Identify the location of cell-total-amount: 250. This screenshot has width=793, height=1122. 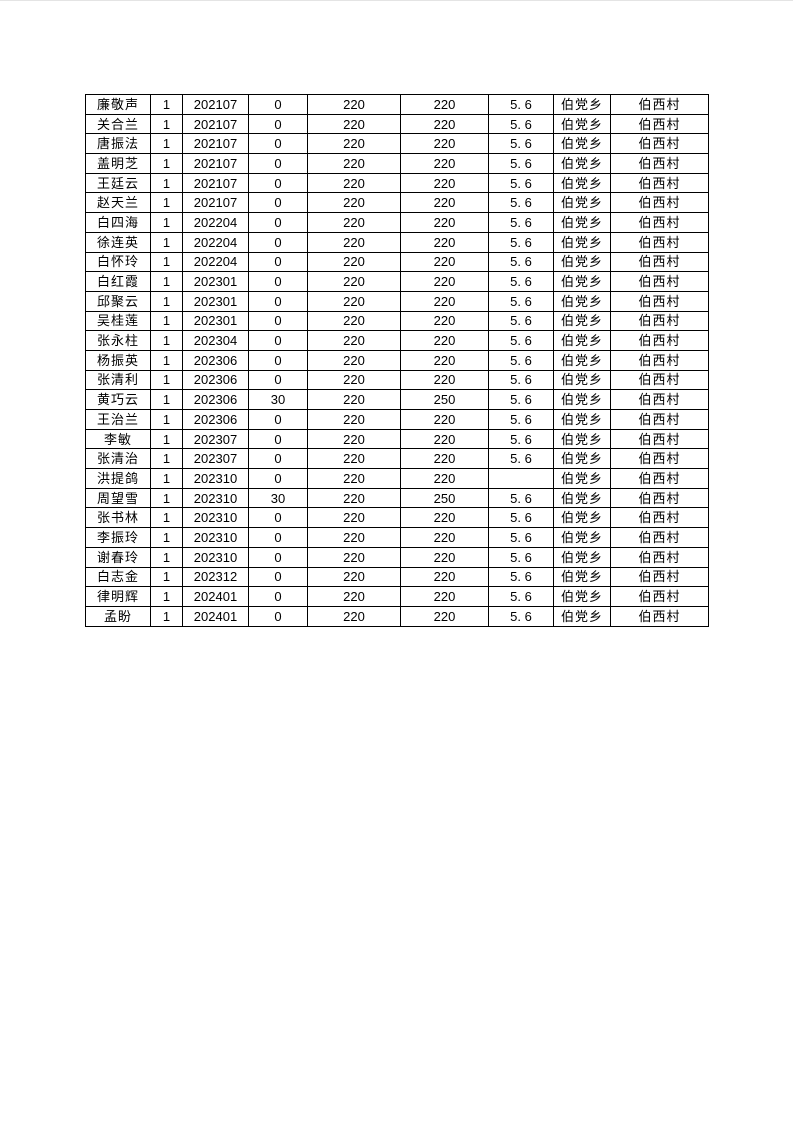
(444, 498).